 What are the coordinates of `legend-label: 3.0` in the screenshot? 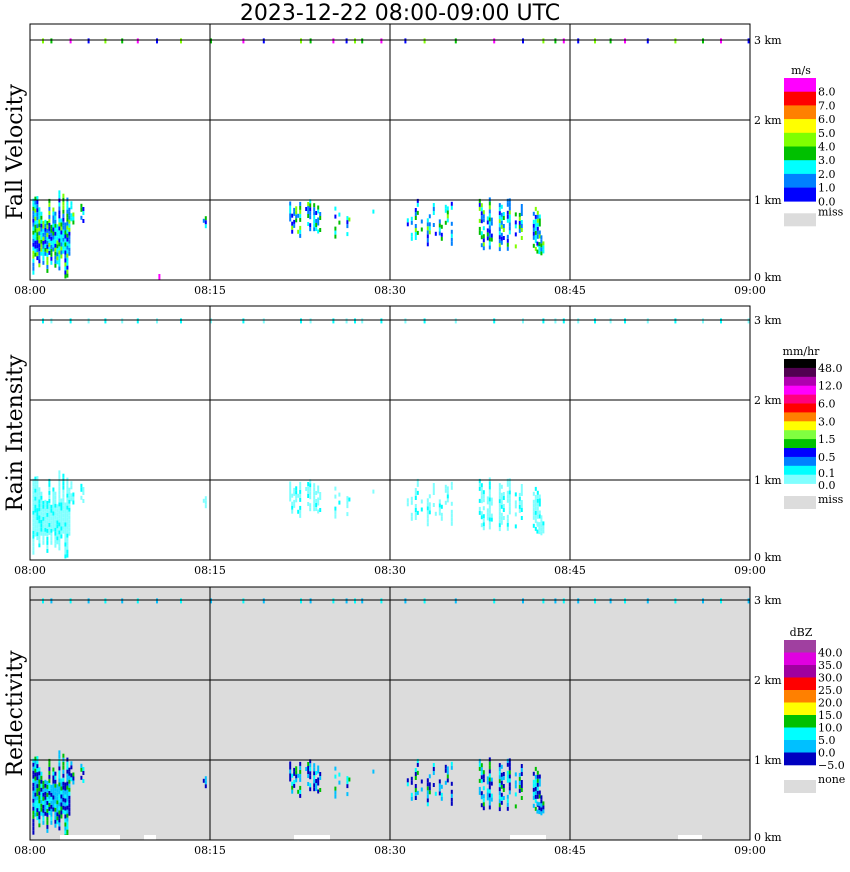 It's located at (827, 160).